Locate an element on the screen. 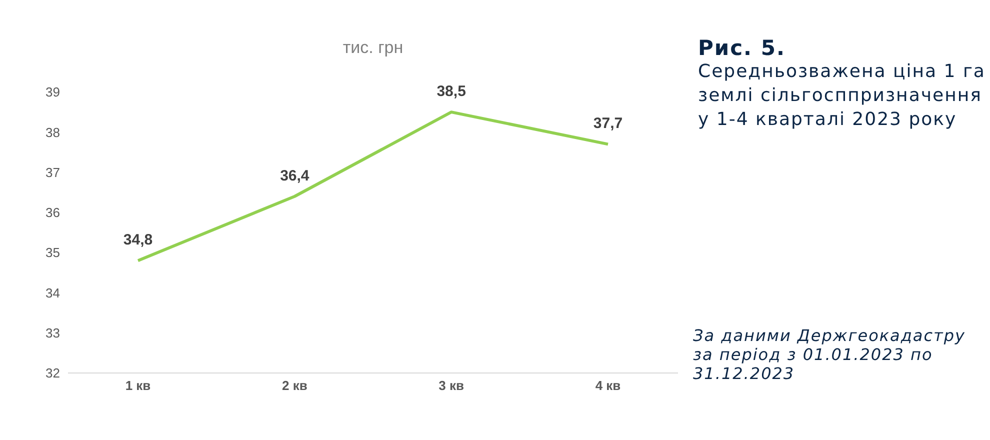  x-tick-label: 1 кв is located at coordinates (138, 386).